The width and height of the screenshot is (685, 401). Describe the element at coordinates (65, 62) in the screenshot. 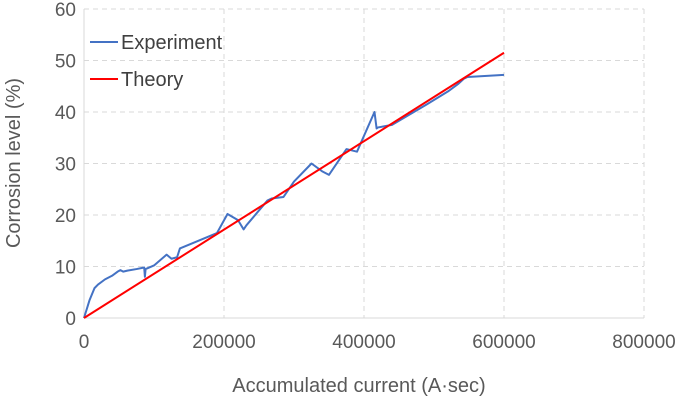

I see `y-tick-label: 50` at that location.